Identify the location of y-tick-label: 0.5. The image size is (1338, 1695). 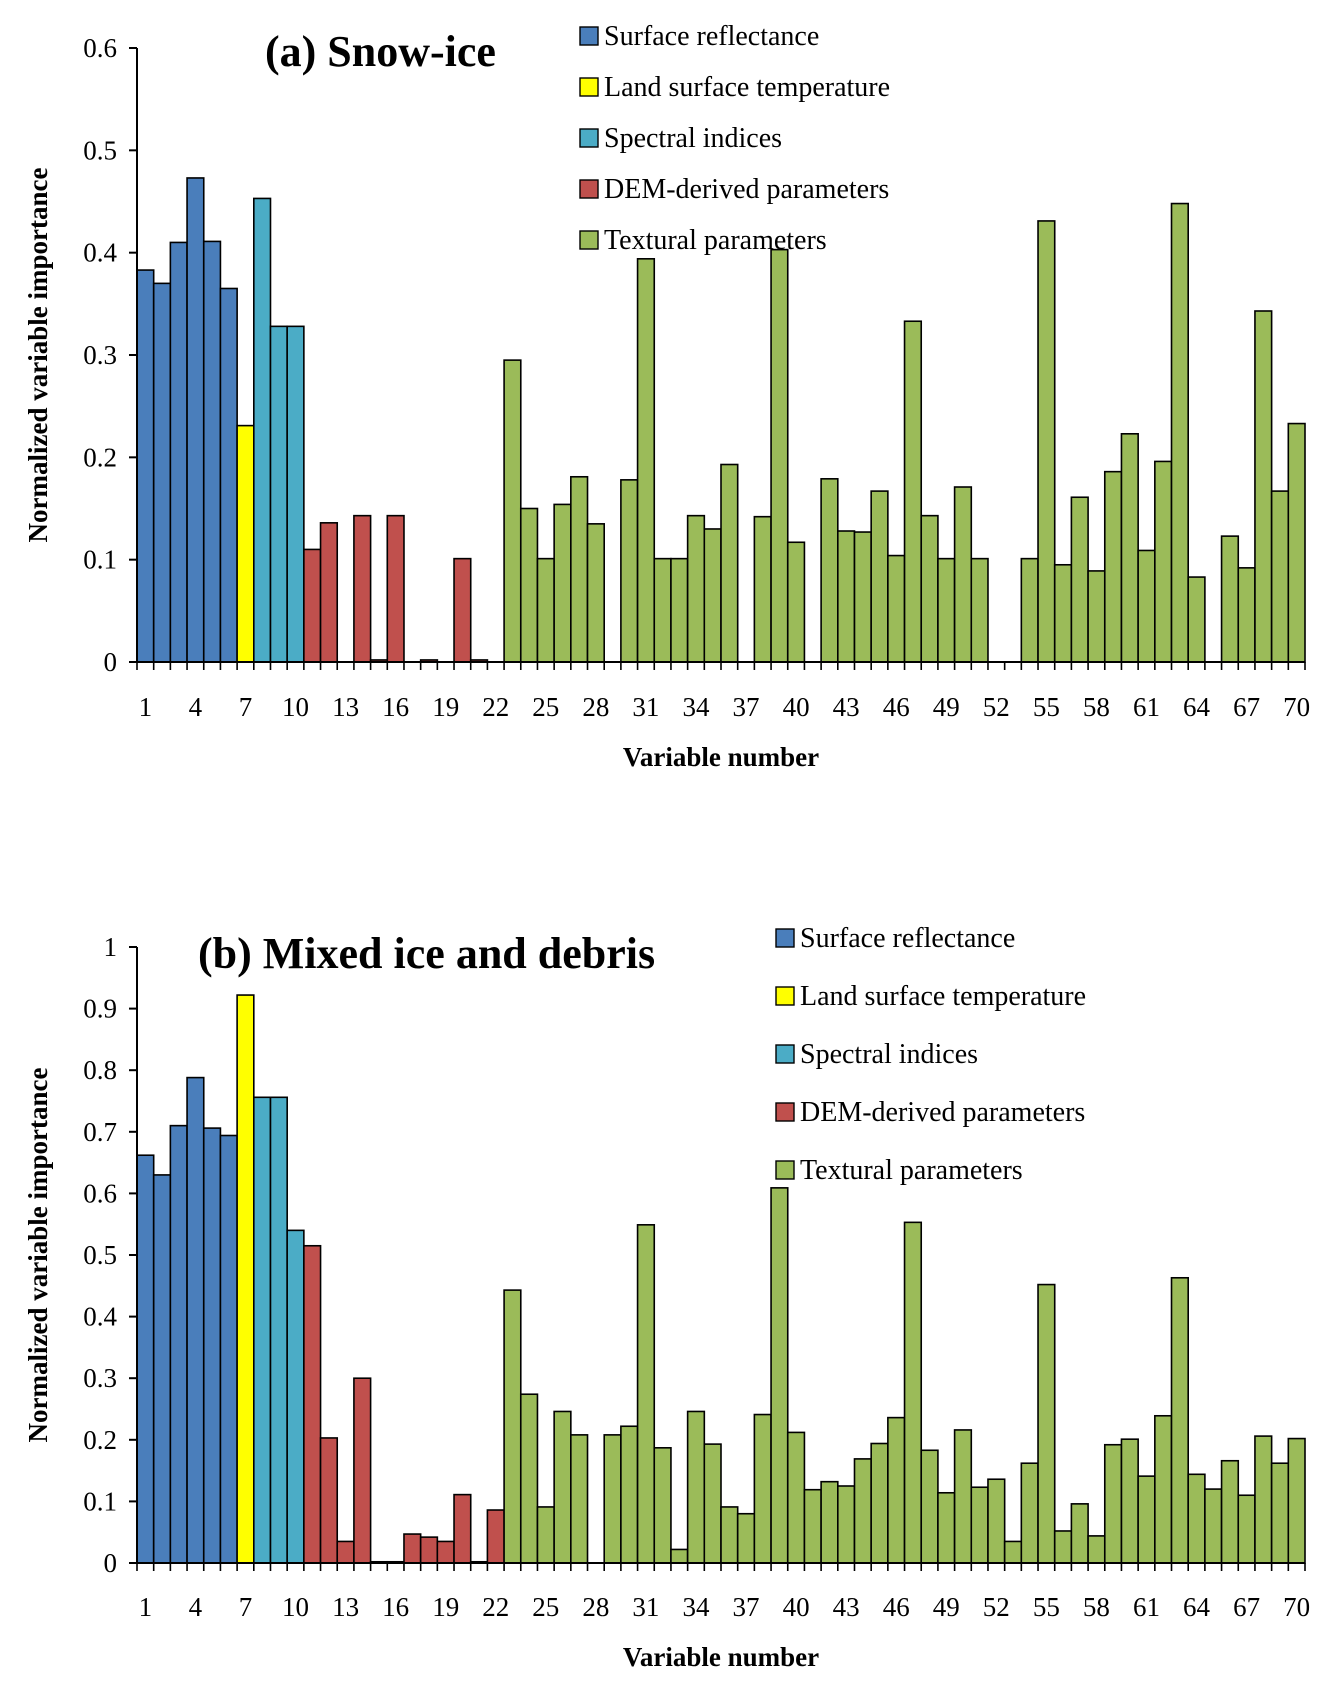
(100, 1255).